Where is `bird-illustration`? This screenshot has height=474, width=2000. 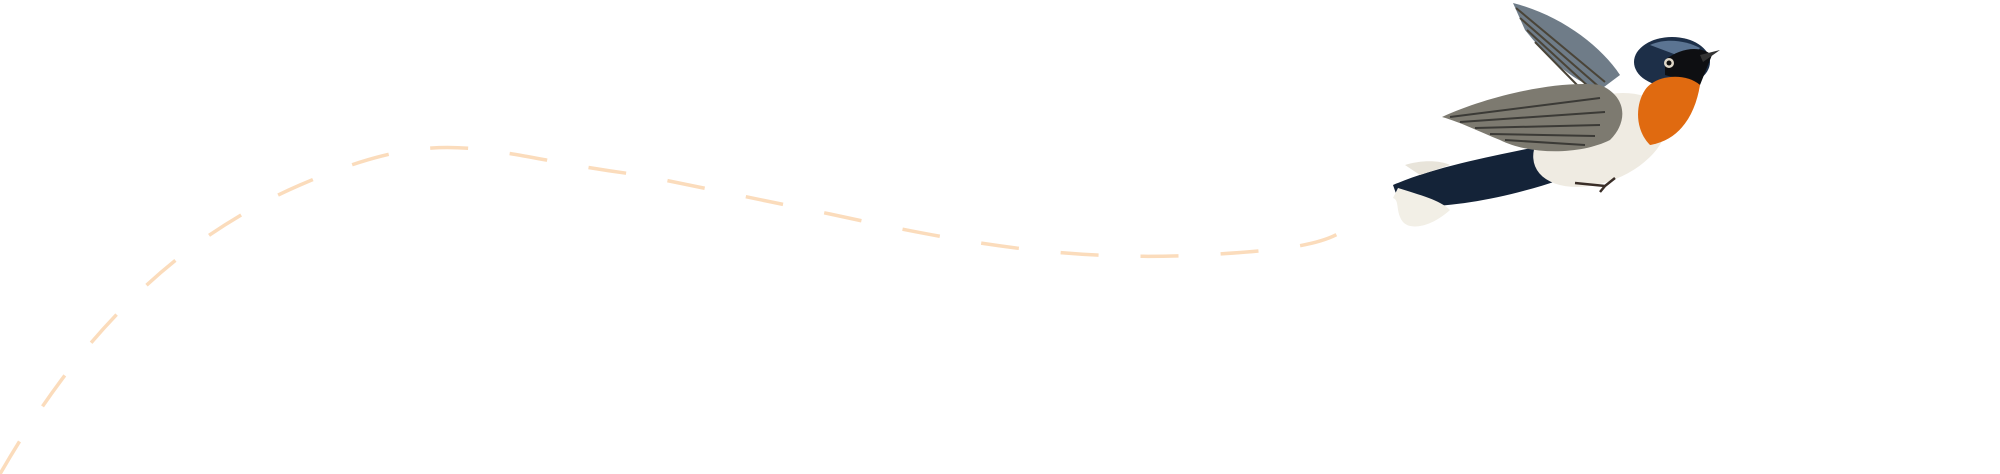
bird-illustration is located at coordinates (1556, 115).